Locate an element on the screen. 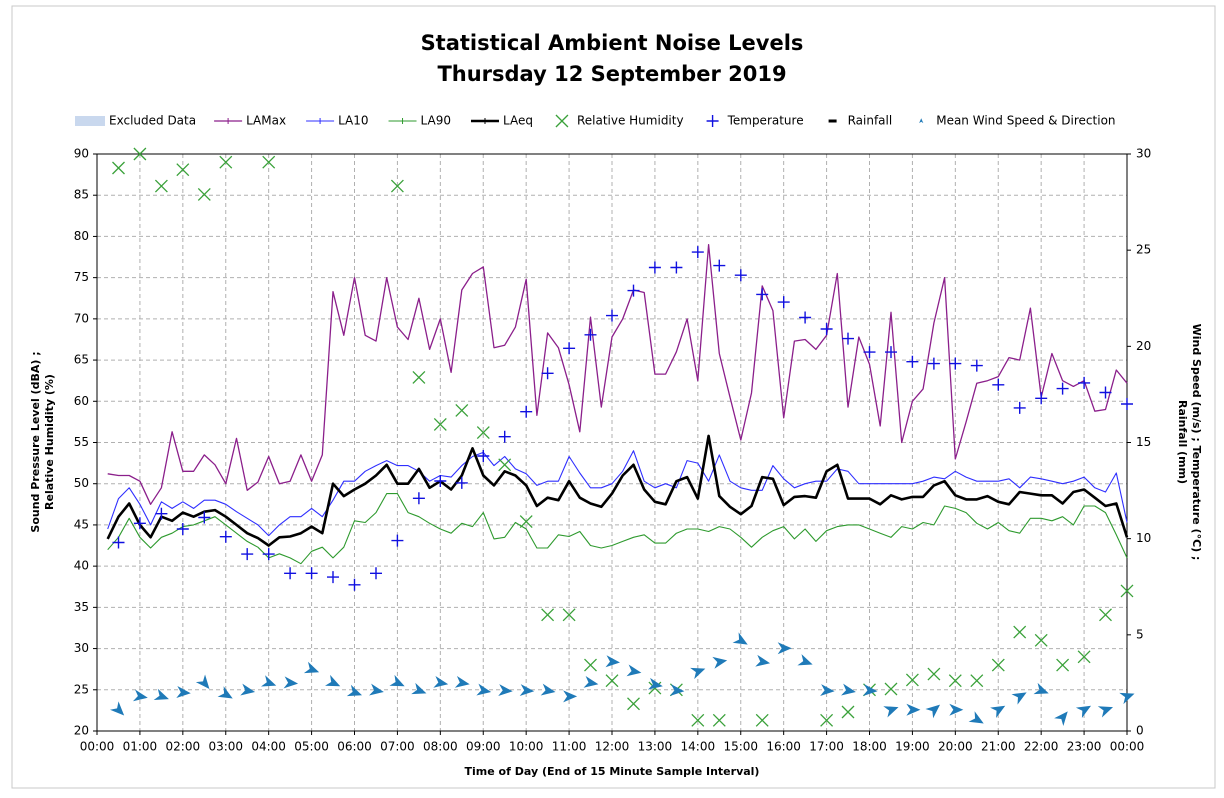  y-tick-label: 35 is located at coordinates (81, 607).